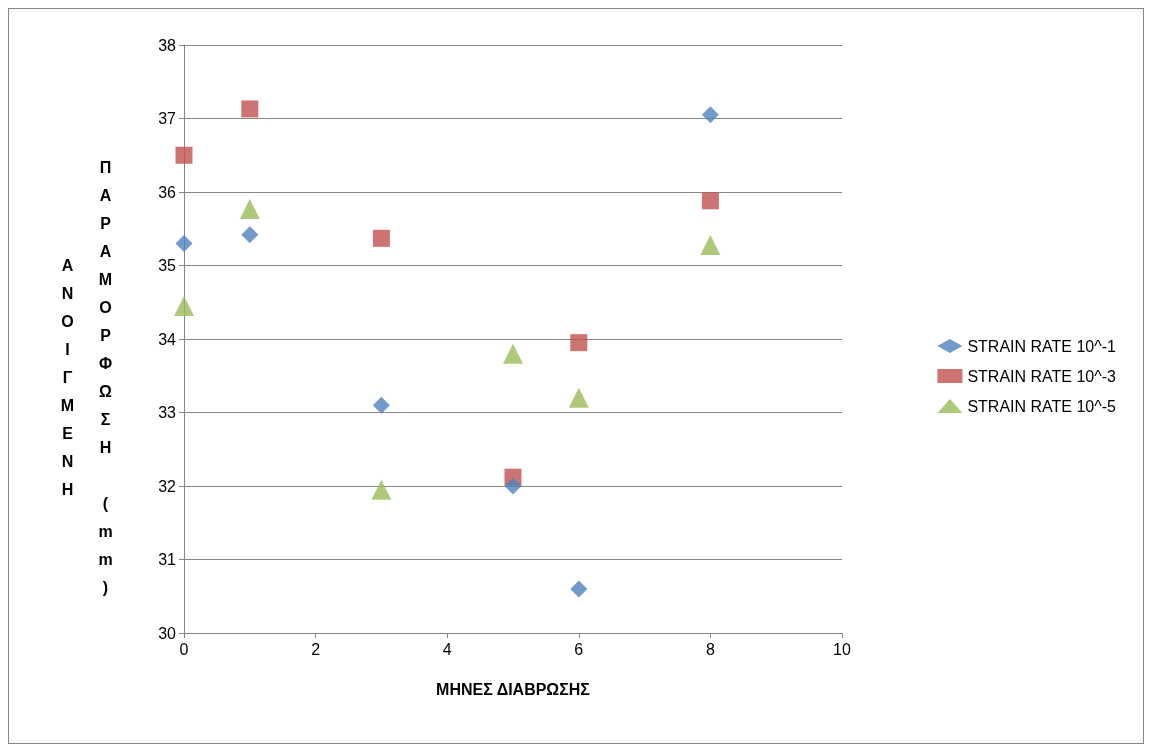  What do you see at coordinates (1042, 376) in the screenshot?
I see `legend-label: STRAIN RATE 10^-3` at bounding box center [1042, 376].